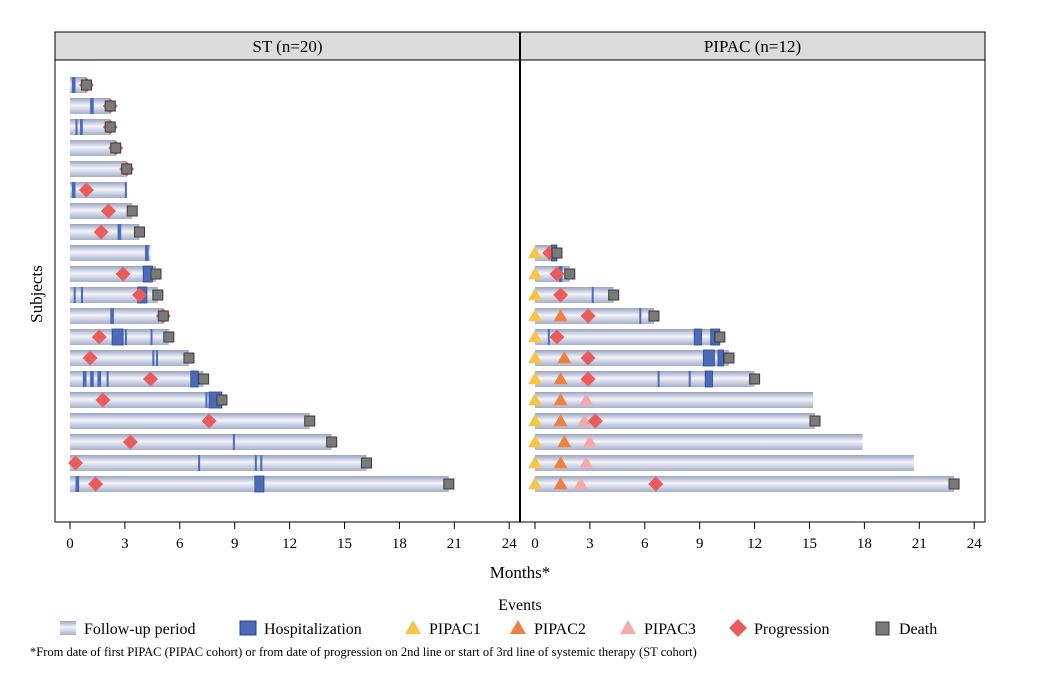 This screenshot has height=688, width=1058. I want to click on x-tick-label: 21, so click(454, 544).